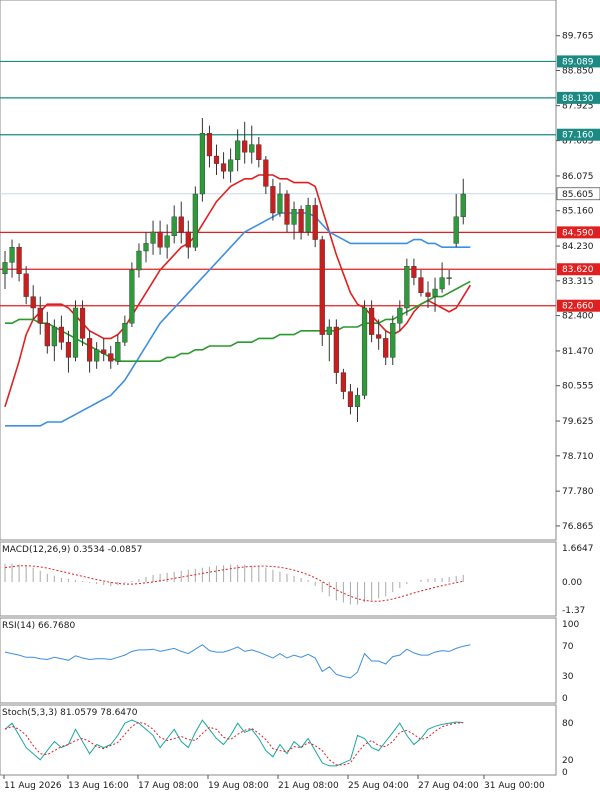  What do you see at coordinates (98, 786) in the screenshot?
I see `time-tick-label: 13 Aug 16:00` at bounding box center [98, 786].